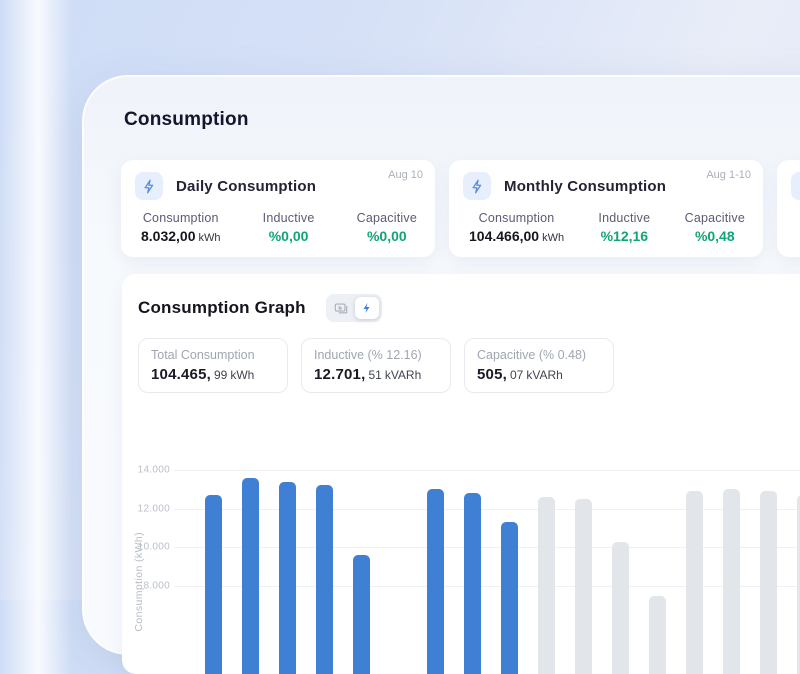 The width and height of the screenshot is (800, 674). I want to click on graph-header: Consumption Graph, so click(461, 298).